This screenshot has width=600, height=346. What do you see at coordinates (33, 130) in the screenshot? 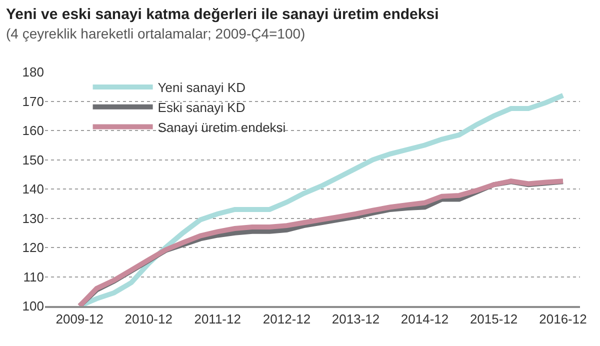
I see `y-tick-label: 160` at bounding box center [33, 130].